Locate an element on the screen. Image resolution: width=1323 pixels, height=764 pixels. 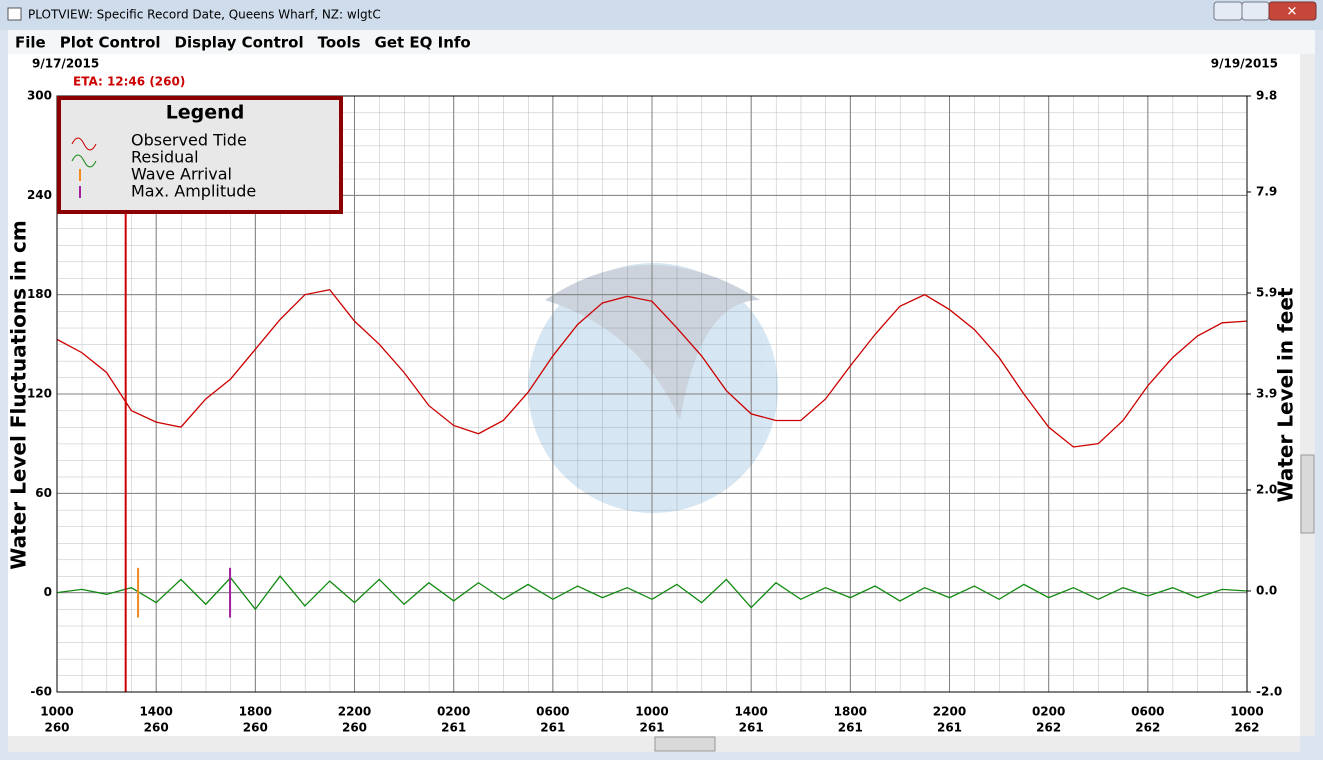
legend-label: Observed Tide is located at coordinates (189, 140).